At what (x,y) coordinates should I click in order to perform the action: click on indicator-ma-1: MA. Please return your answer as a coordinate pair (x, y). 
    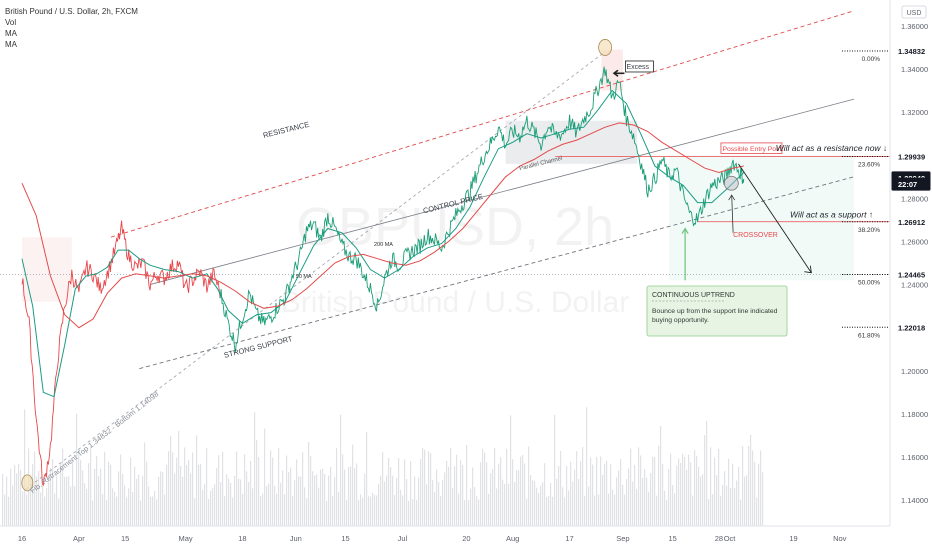
    Looking at the image, I should click on (11, 33).